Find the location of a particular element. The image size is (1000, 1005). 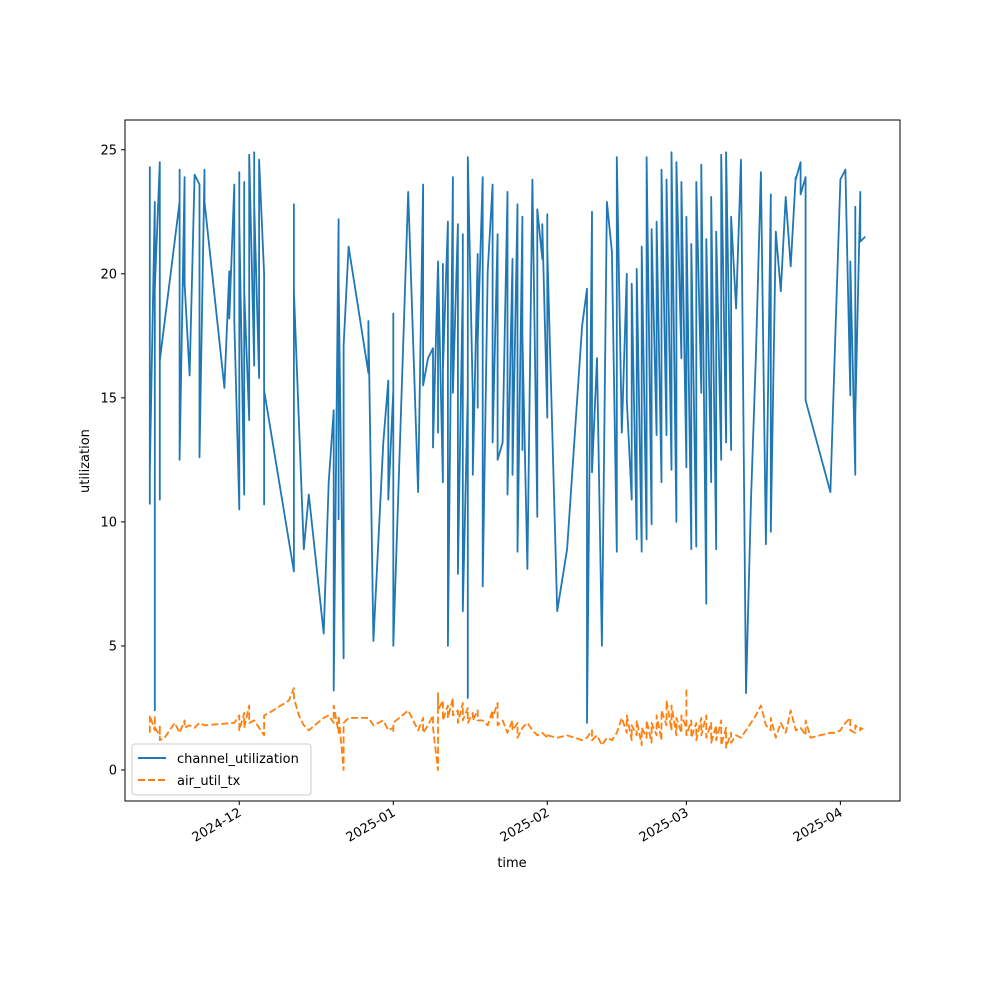

series-line-air-util-tx is located at coordinates (507, 729).